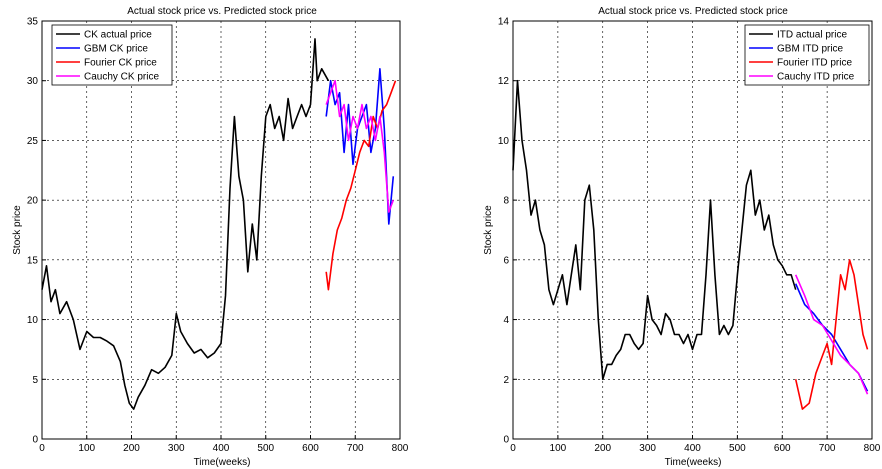 This screenshot has width=882, height=469. What do you see at coordinates (488, 230) in the screenshot?
I see `right-y-axis-label: Stock price` at bounding box center [488, 230].